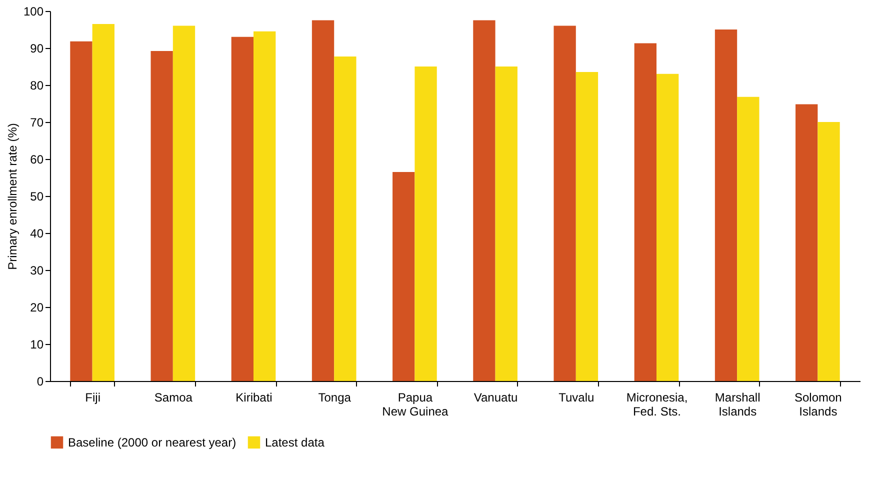 Image resolution: width=888 pixels, height=486 pixels. I want to click on legend-label: Latest data, so click(295, 442).